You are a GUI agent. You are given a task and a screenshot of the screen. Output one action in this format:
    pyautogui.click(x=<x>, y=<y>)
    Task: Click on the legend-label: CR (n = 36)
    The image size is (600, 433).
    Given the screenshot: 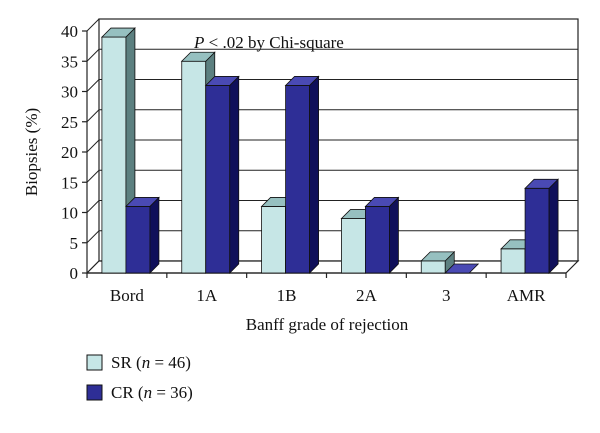 What is the action you would take?
    pyautogui.click(x=152, y=392)
    